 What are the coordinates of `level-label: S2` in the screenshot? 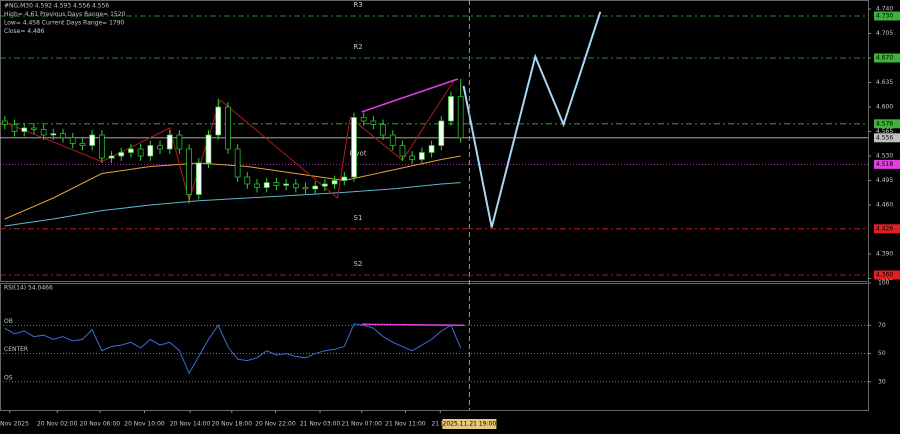 It's located at (358, 264).